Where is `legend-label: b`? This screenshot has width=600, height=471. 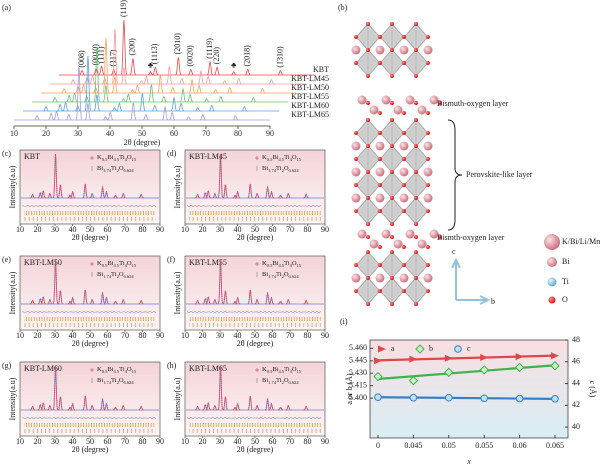
legend-label: b is located at coordinates (431, 348).